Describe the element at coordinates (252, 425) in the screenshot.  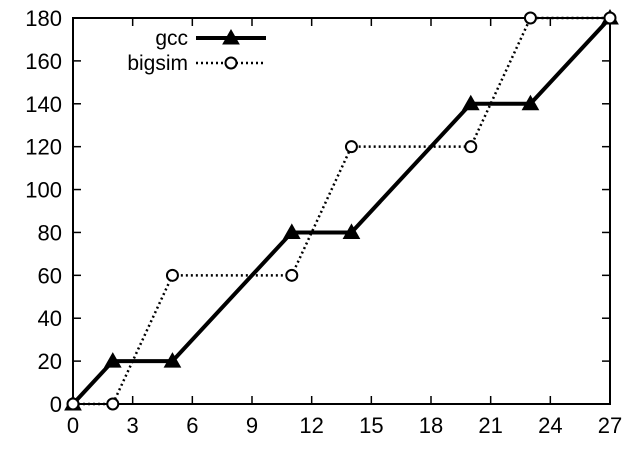
I see `x-tick-label: 9` at that location.